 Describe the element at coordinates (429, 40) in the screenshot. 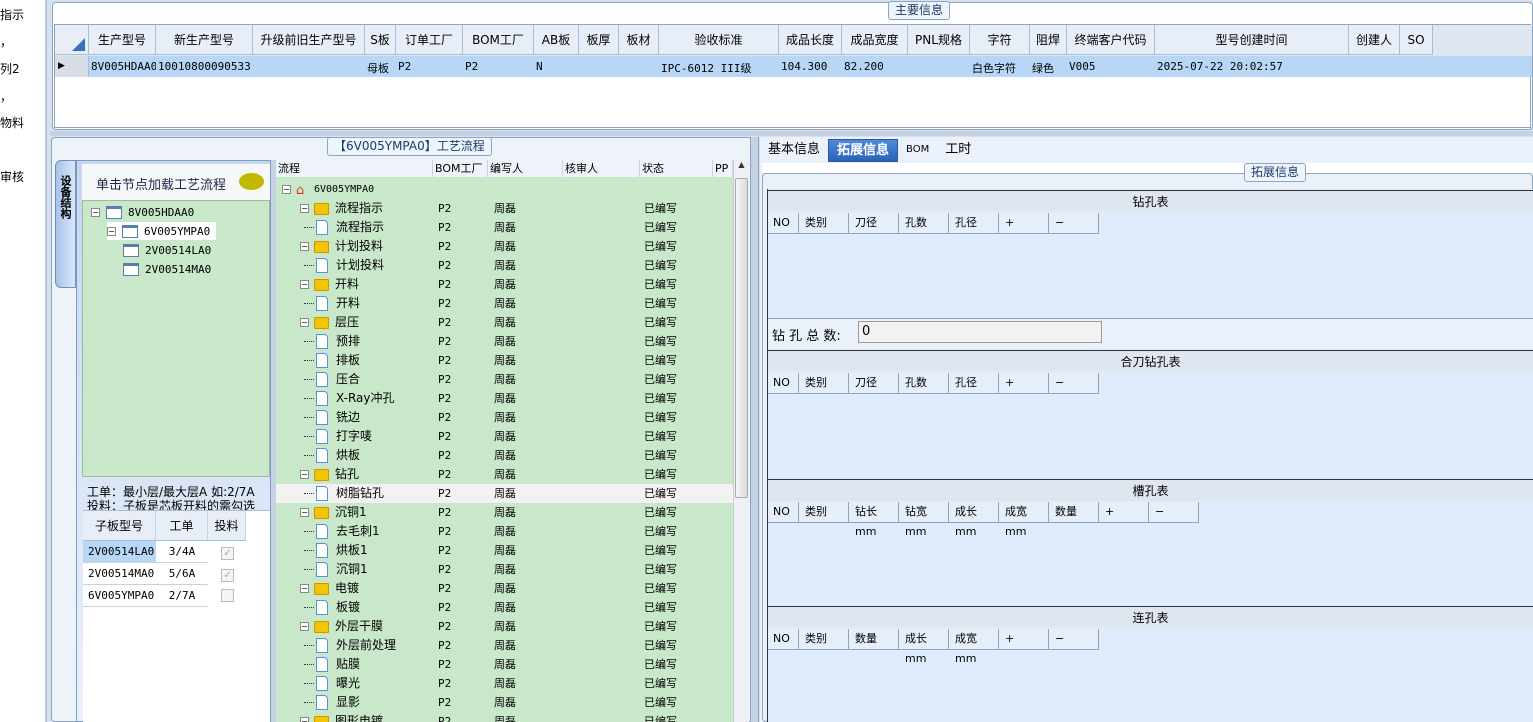

I see `column-header: 订单工厂` at that location.